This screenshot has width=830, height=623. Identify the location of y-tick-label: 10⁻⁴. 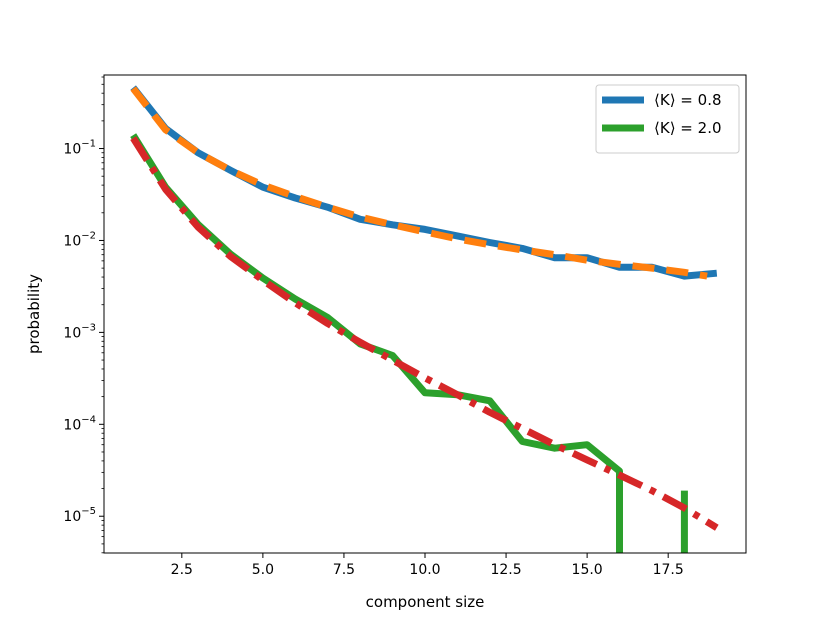
(79, 423).